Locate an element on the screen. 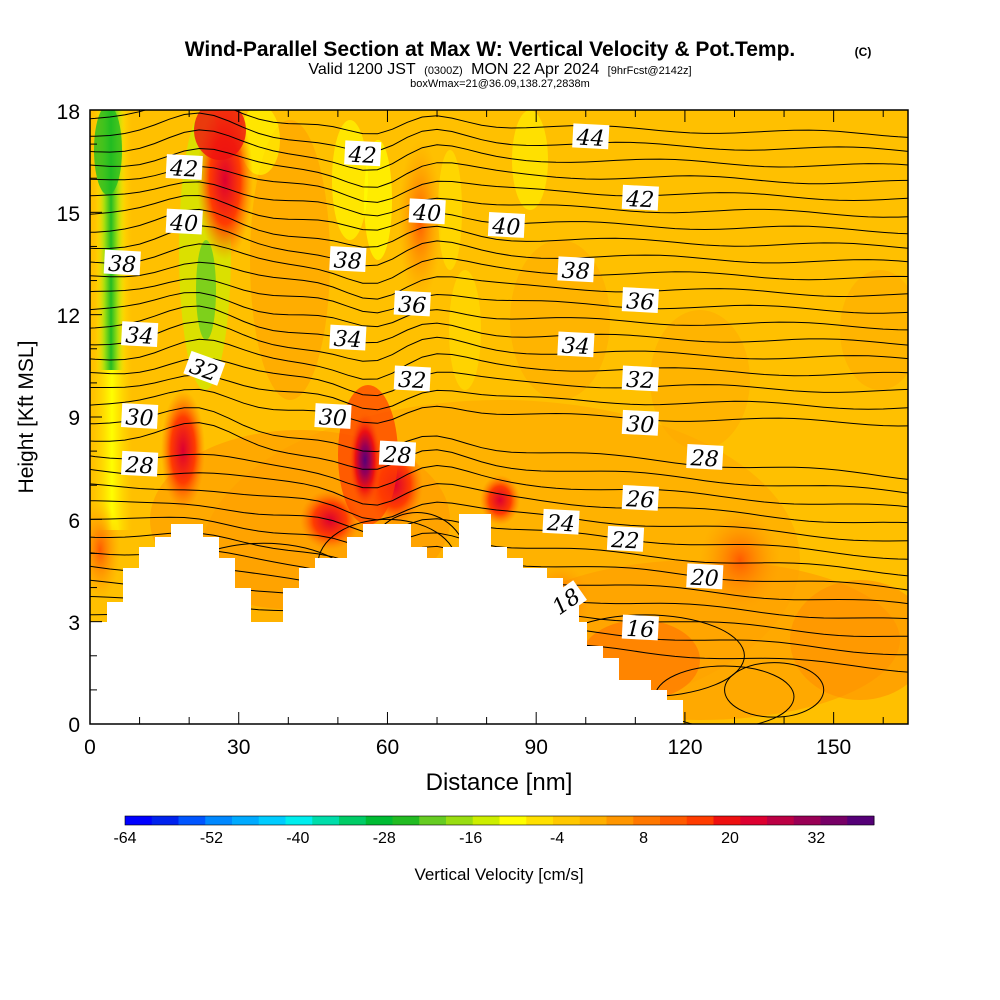 The height and width of the screenshot is (1000, 1000). x-tick-label: 90 is located at coordinates (536, 747).